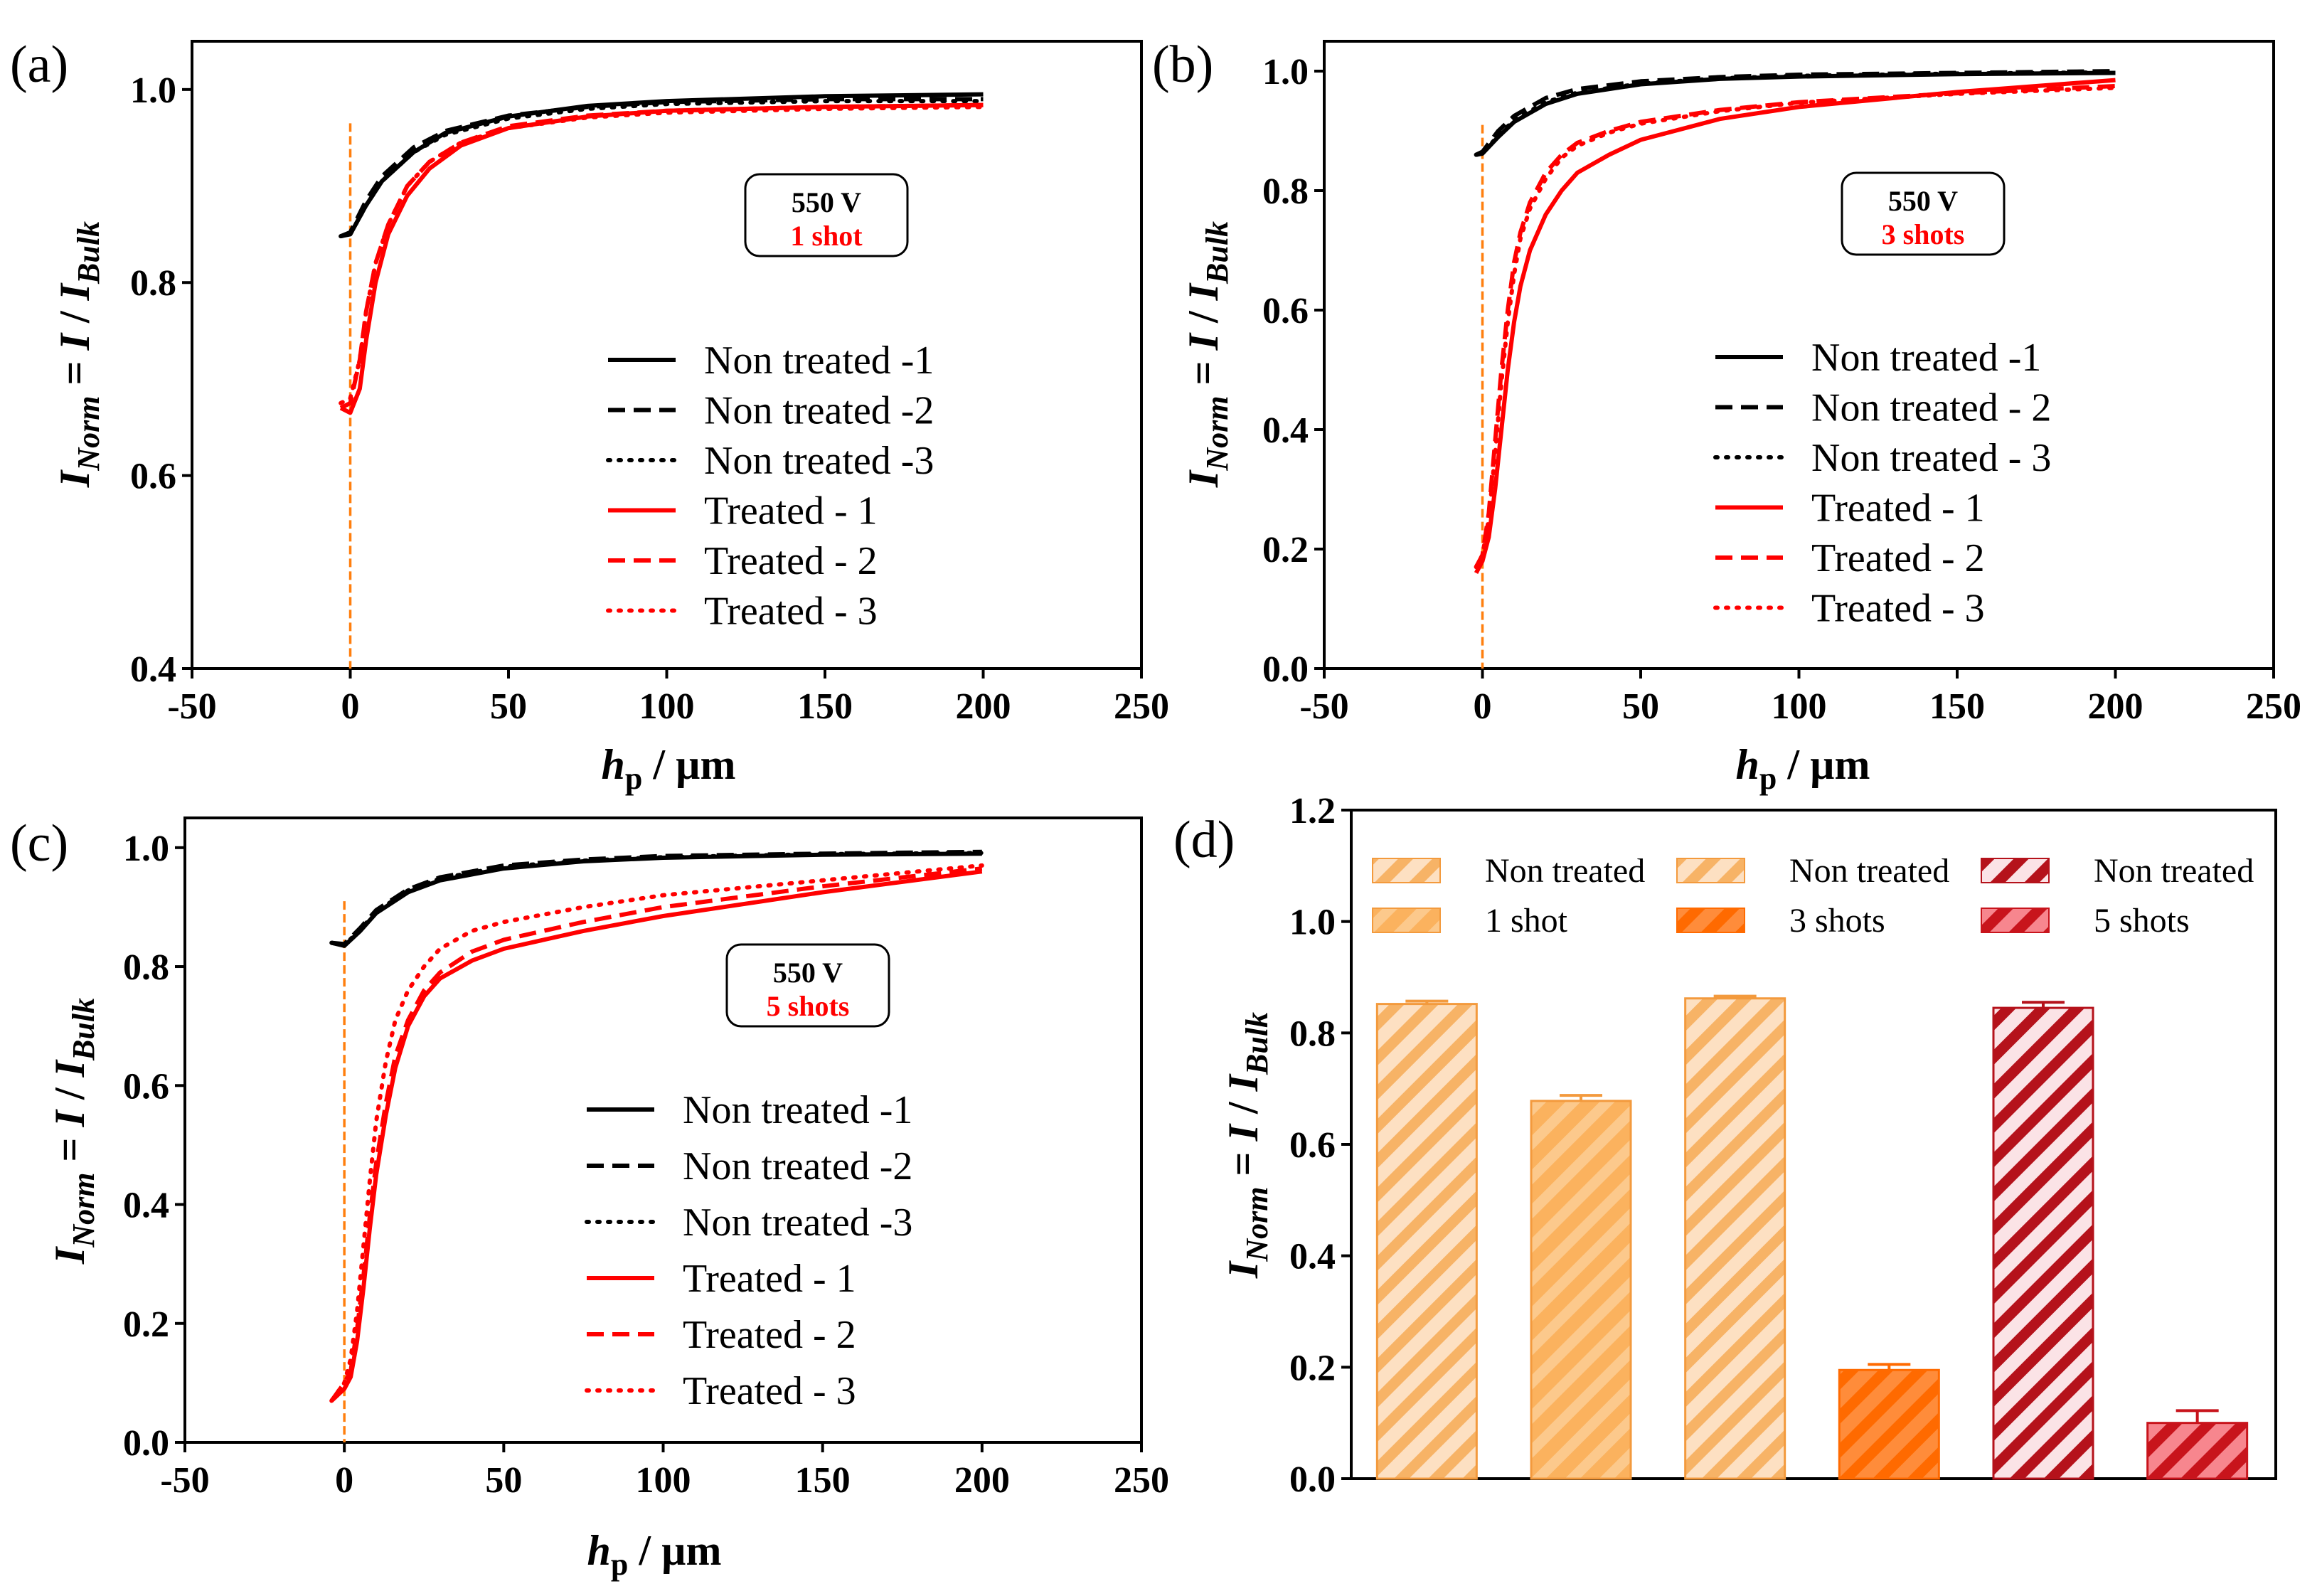 The height and width of the screenshot is (1596, 2322). What do you see at coordinates (344, 1480) in the screenshot?
I see `x-tick-label-c: 0` at bounding box center [344, 1480].